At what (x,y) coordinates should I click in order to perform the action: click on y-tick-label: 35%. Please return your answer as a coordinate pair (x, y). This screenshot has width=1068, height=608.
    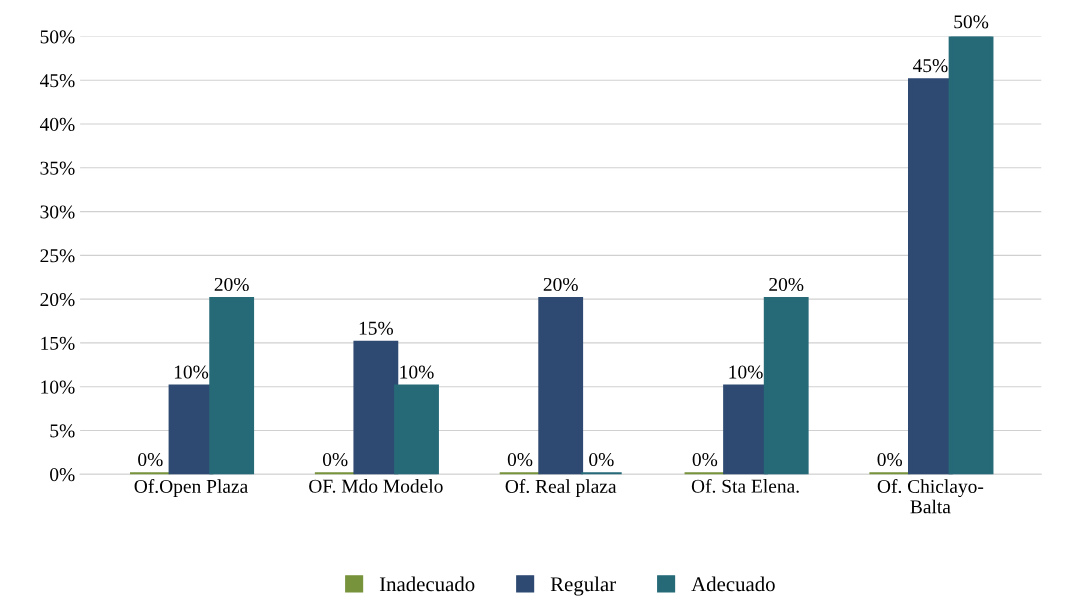
    Looking at the image, I should click on (57, 168).